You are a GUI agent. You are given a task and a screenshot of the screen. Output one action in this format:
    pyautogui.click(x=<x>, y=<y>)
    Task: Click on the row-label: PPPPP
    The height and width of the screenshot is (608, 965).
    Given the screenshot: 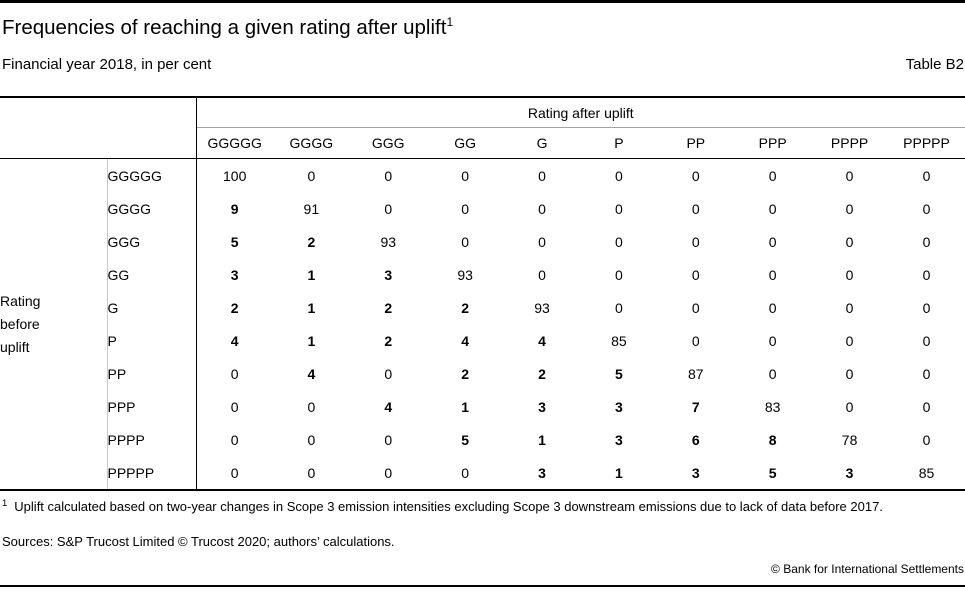 What is the action you would take?
    pyautogui.click(x=152, y=473)
    